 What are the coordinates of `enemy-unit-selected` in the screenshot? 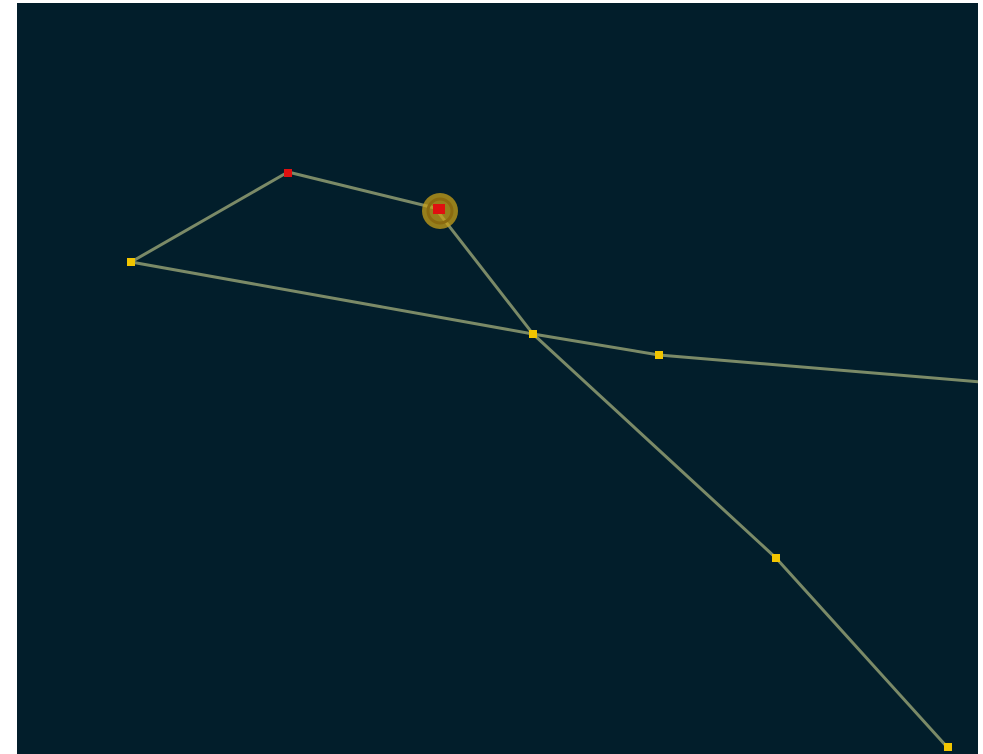 It's located at (439, 209).